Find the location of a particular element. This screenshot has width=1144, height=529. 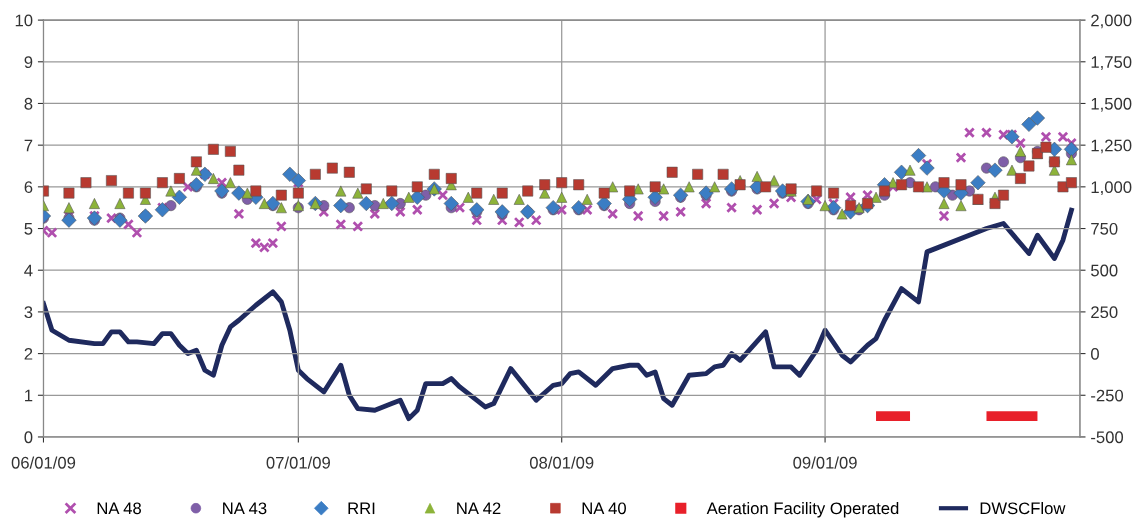

y-tick-label: 3 is located at coordinates (28, 312).